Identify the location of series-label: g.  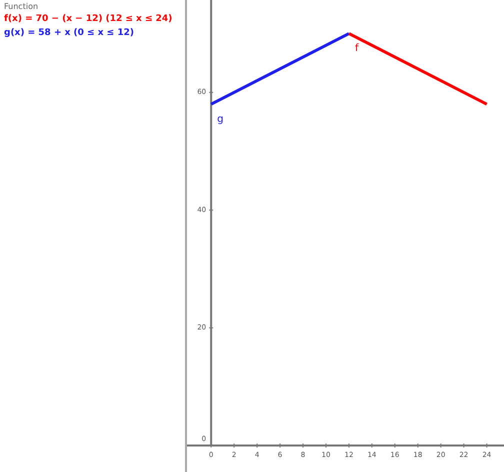
(220, 119).